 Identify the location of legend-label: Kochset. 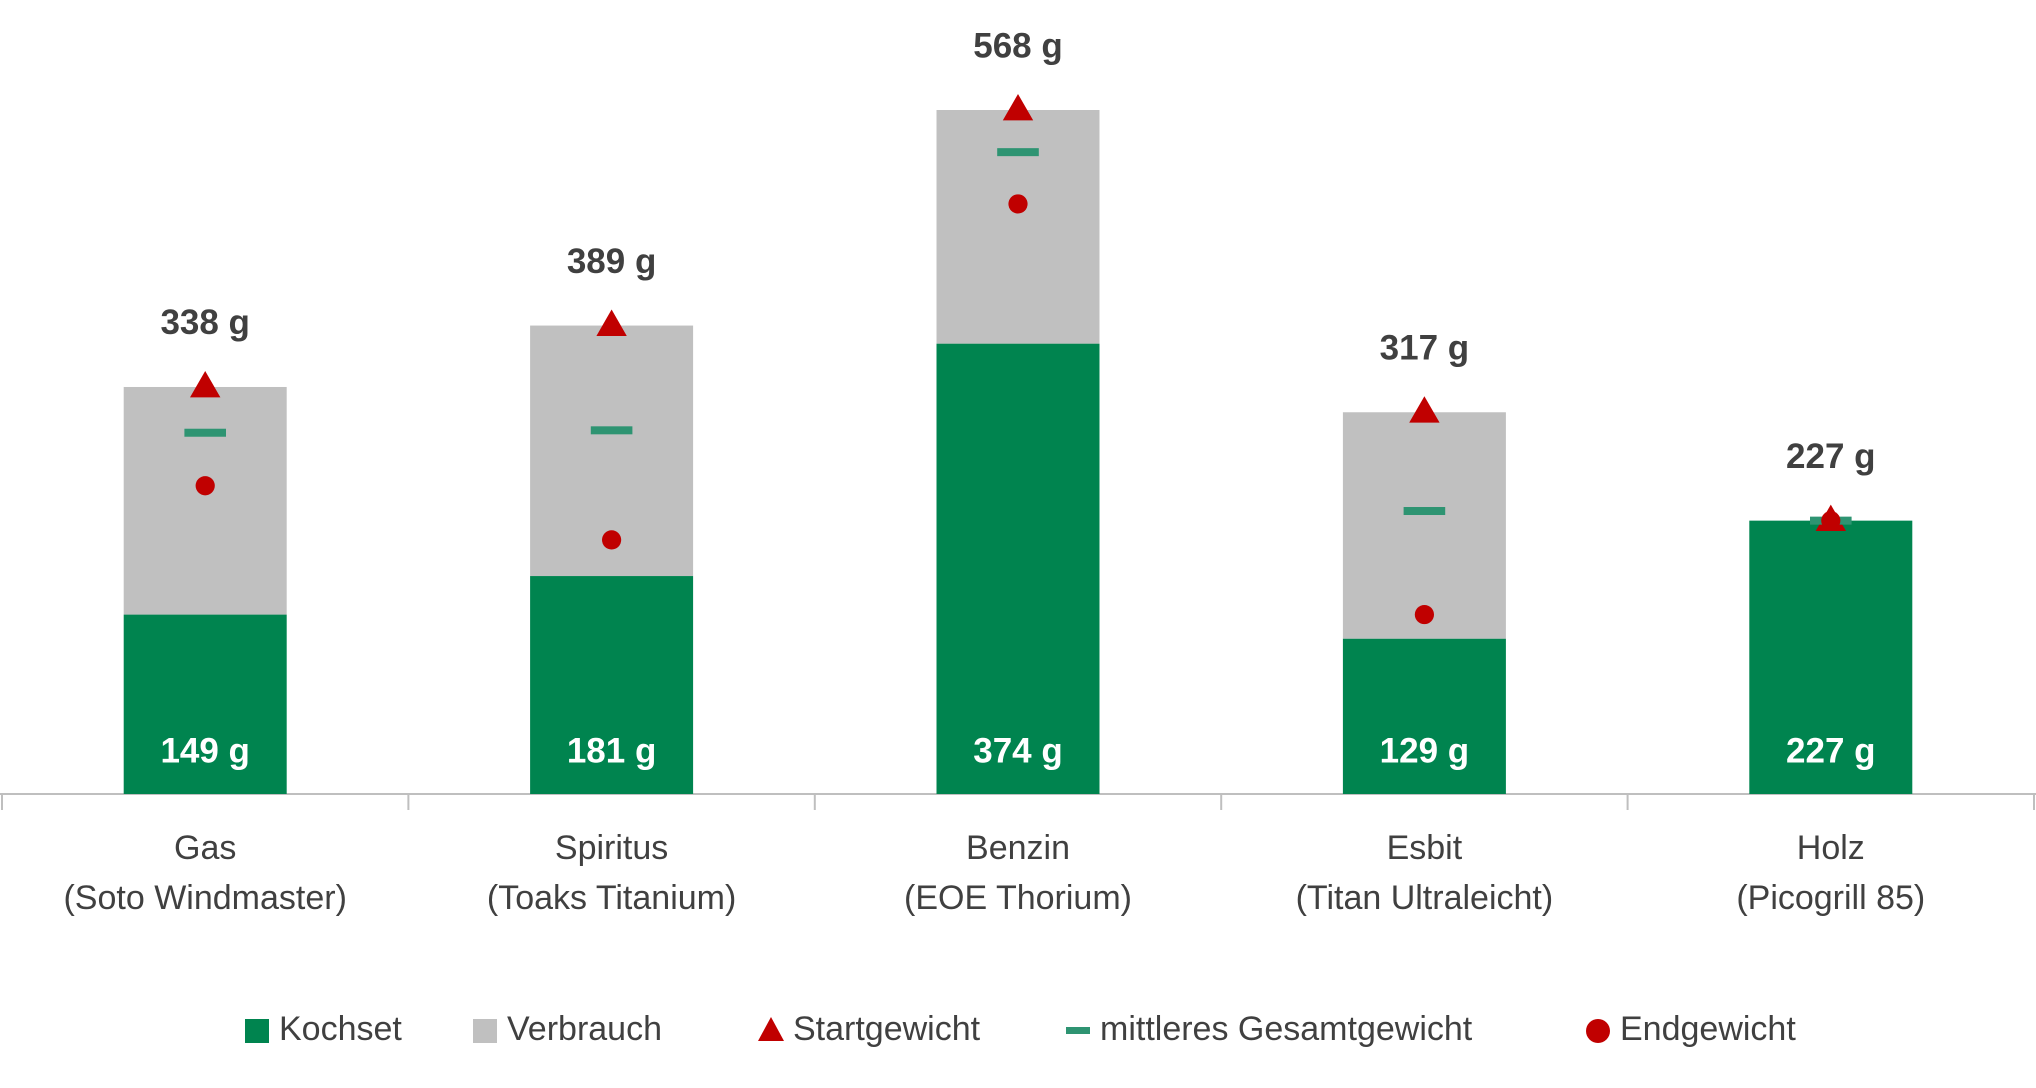
(340, 1029).